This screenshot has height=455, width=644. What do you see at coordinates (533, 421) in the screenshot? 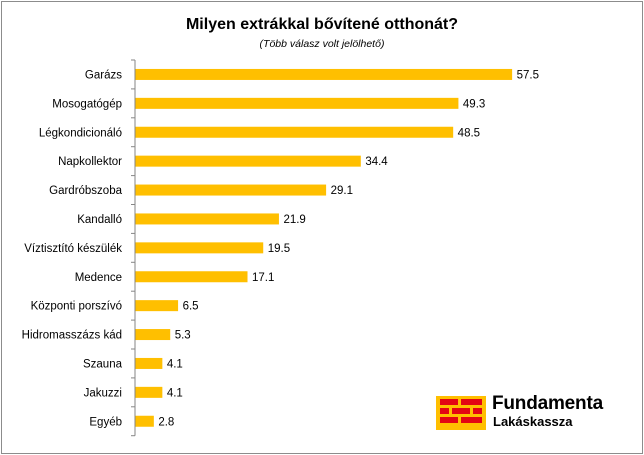
I see `logo-subtitle: Lakáskassza` at bounding box center [533, 421].